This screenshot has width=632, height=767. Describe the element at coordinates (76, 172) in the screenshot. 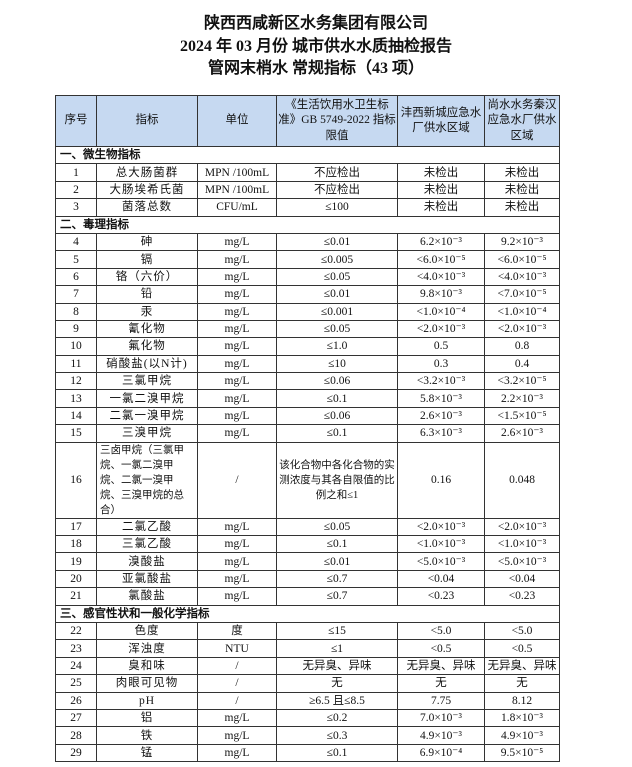

I see `row-index: 1` at that location.